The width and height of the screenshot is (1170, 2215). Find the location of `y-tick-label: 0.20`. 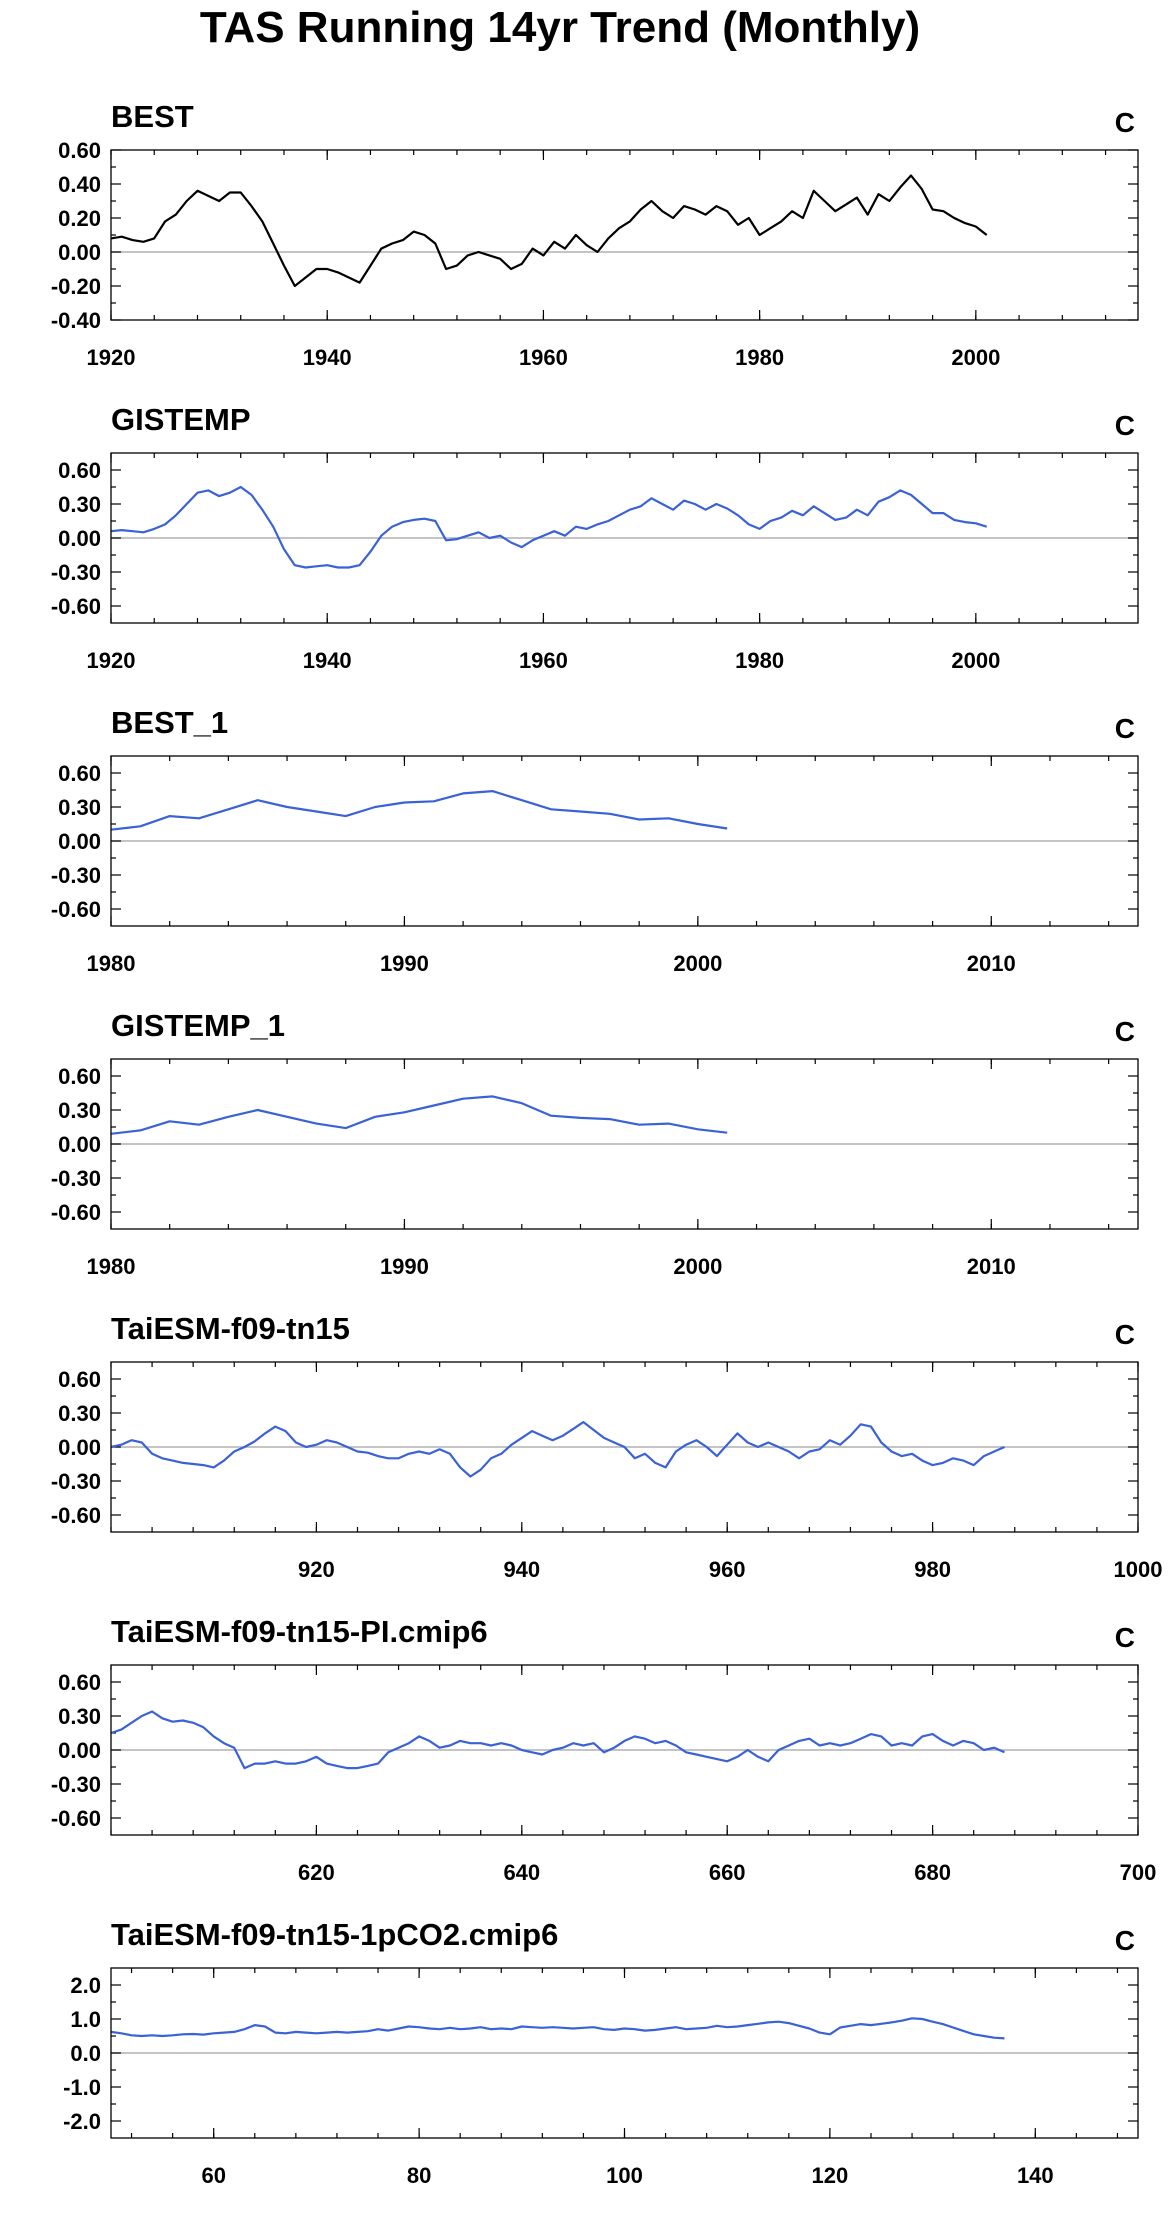

y-tick-label: 0.20 is located at coordinates (79, 218).